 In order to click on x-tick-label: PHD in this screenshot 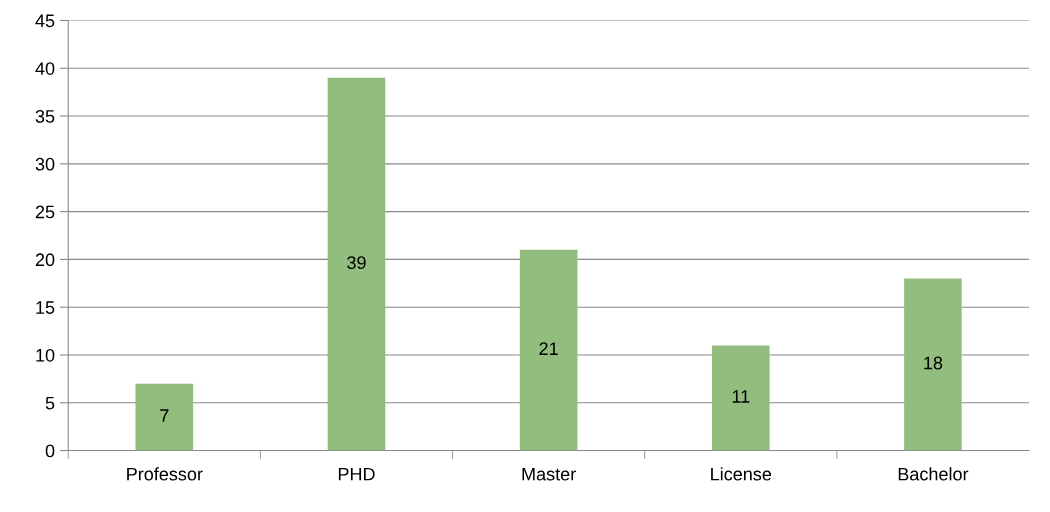, I will do `click(356, 474)`.